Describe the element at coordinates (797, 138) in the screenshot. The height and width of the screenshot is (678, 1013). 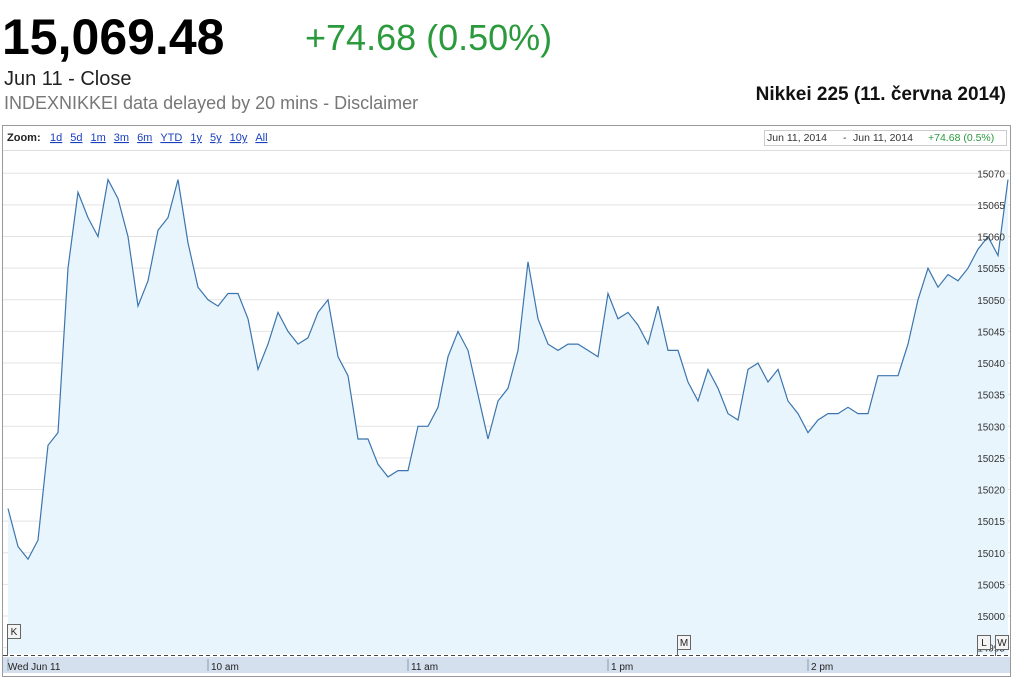
I see `range-from: Jun 11, 2014` at that location.